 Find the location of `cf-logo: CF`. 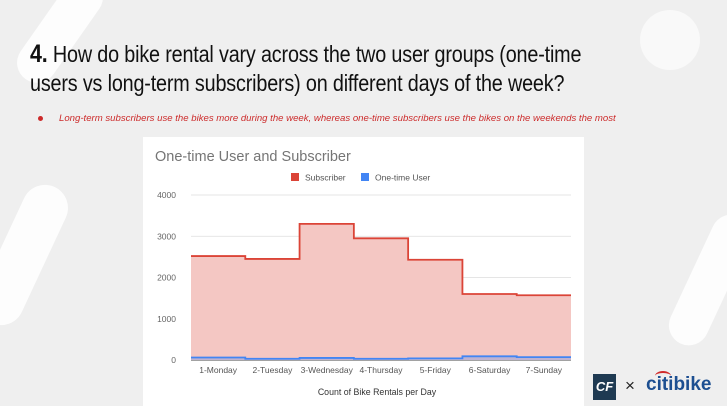

cf-logo: CF is located at coordinates (604, 387).